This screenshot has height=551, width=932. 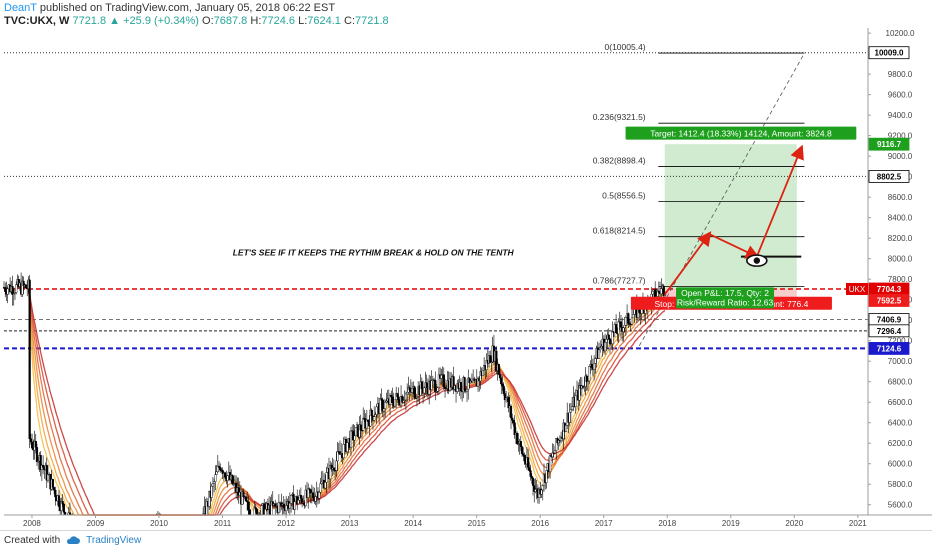 What do you see at coordinates (372, 21) in the screenshot?
I see `close-value: 7721.8` at bounding box center [372, 21].